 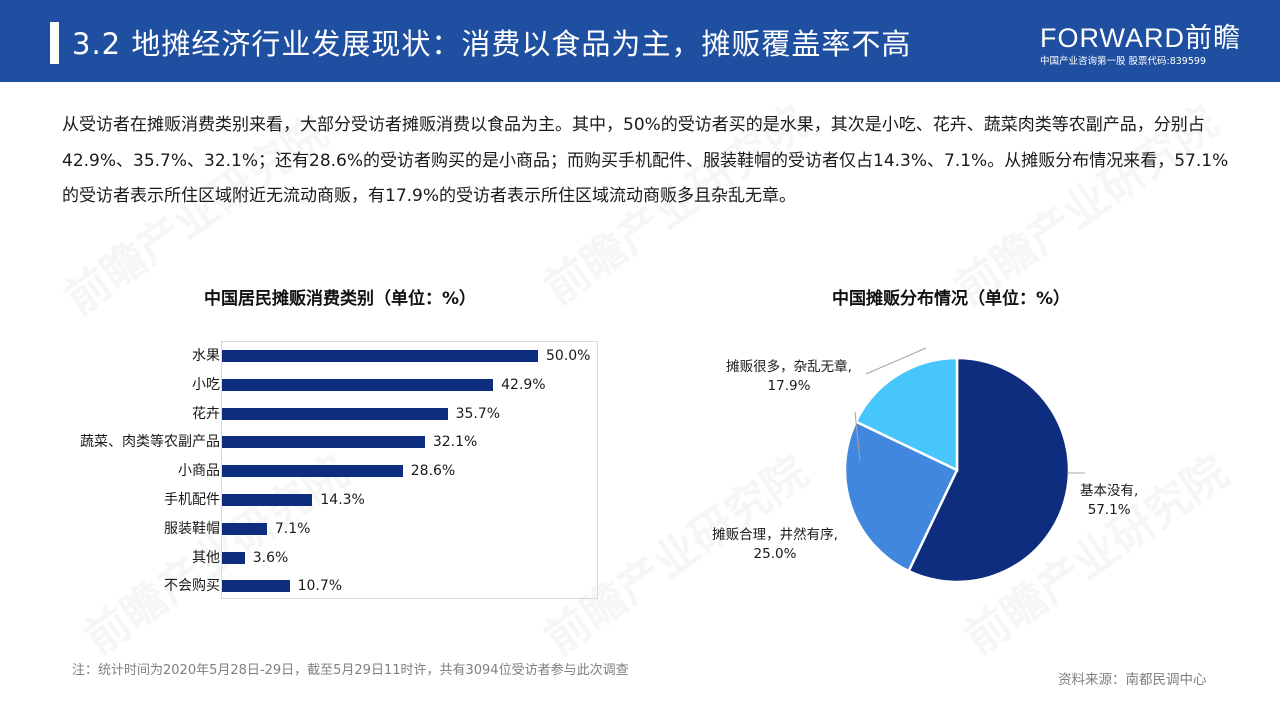 What do you see at coordinates (478, 413) in the screenshot?
I see `bar-value-label: 35.7%` at bounding box center [478, 413].